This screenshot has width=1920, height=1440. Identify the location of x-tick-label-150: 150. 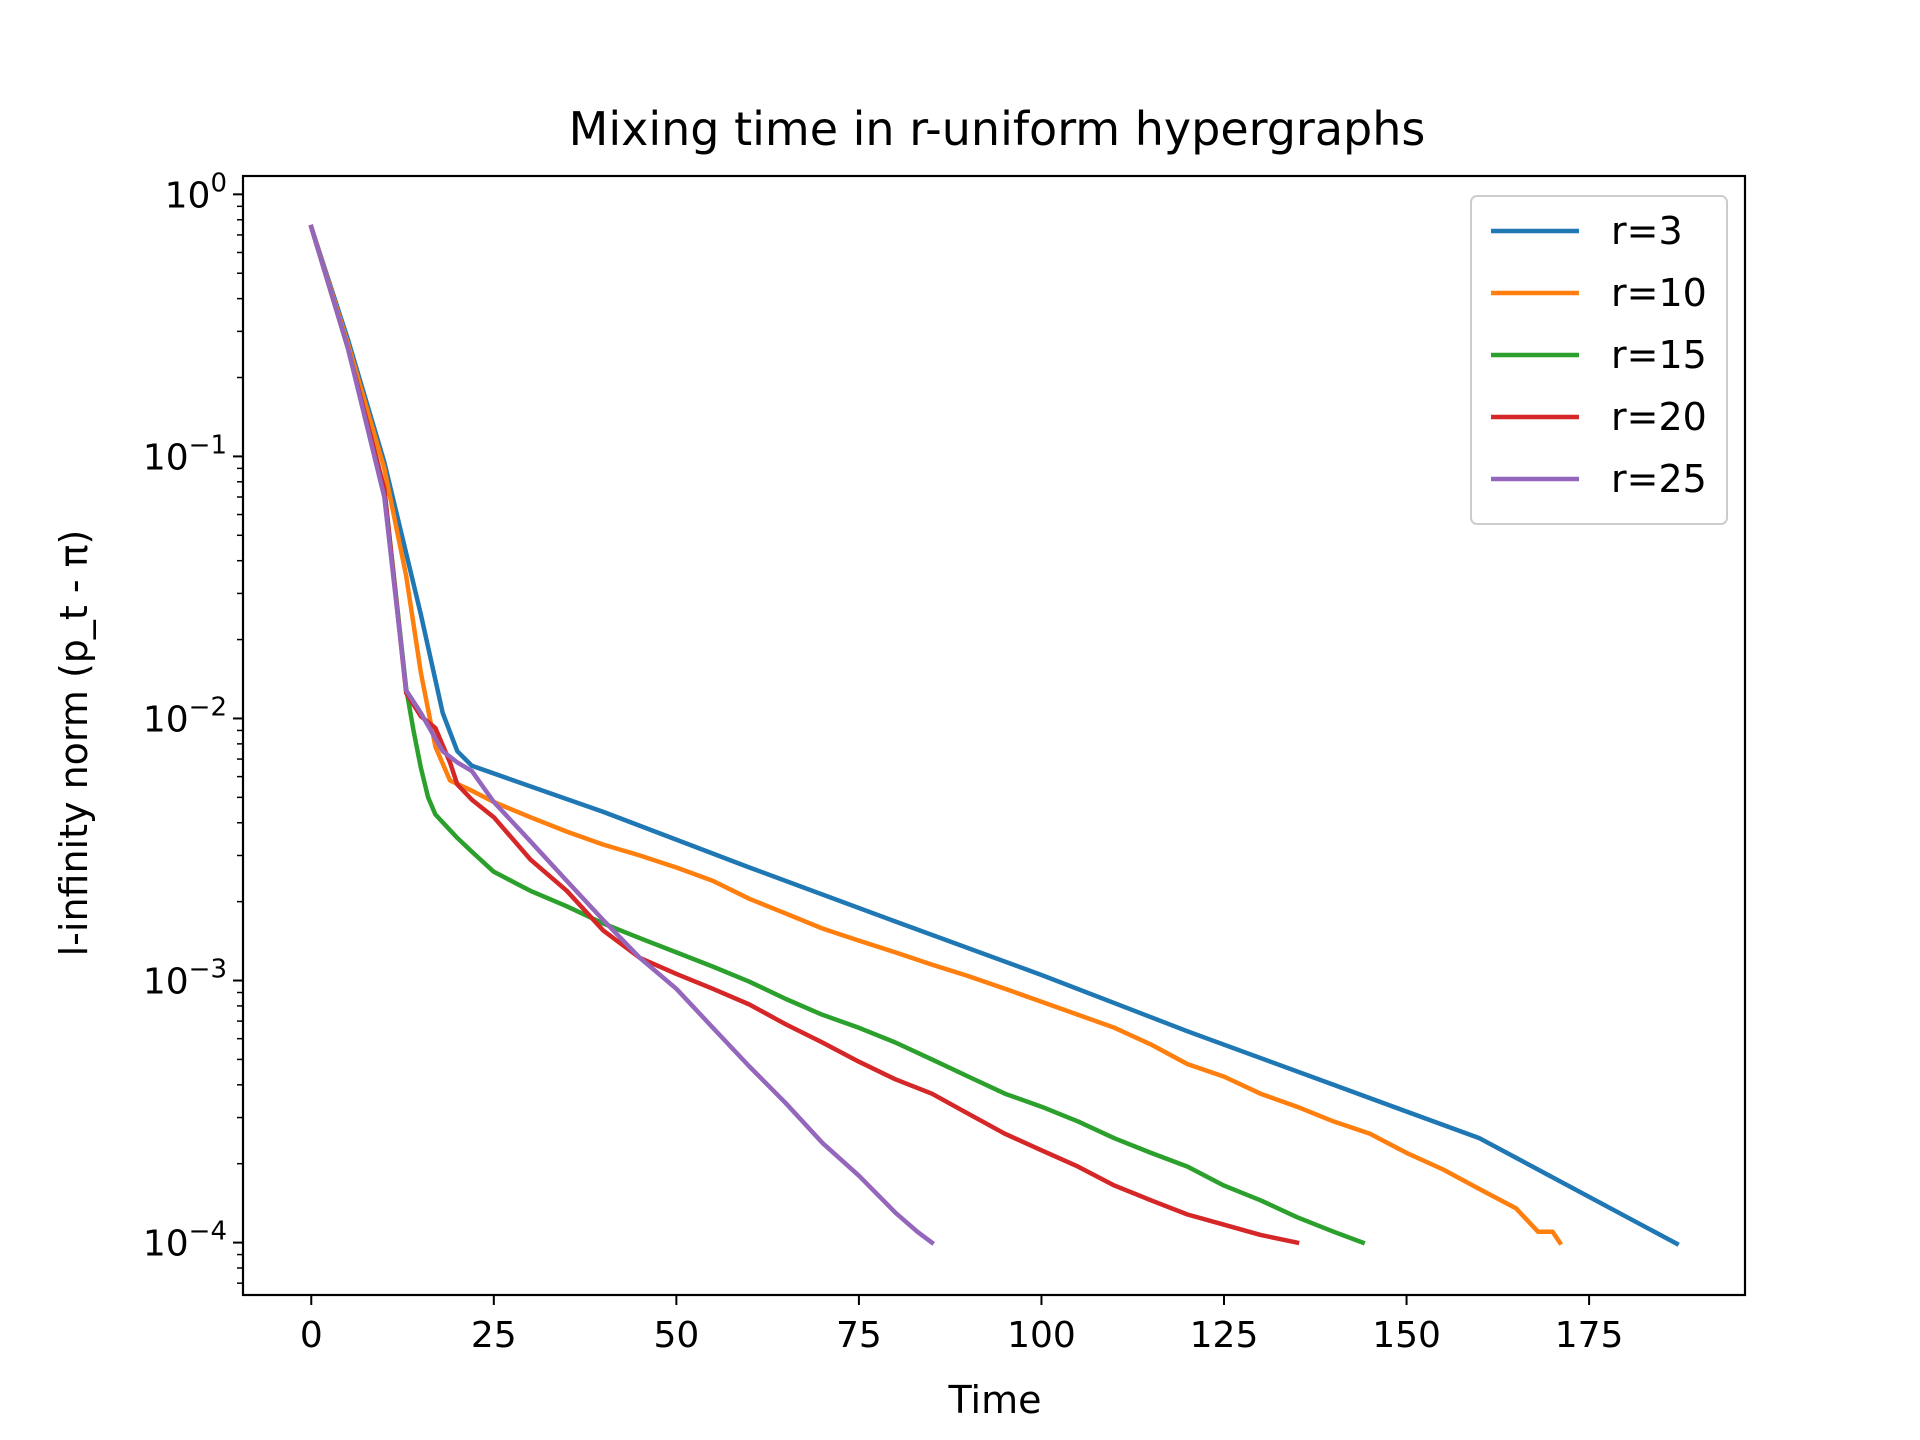
(1406, 1335).